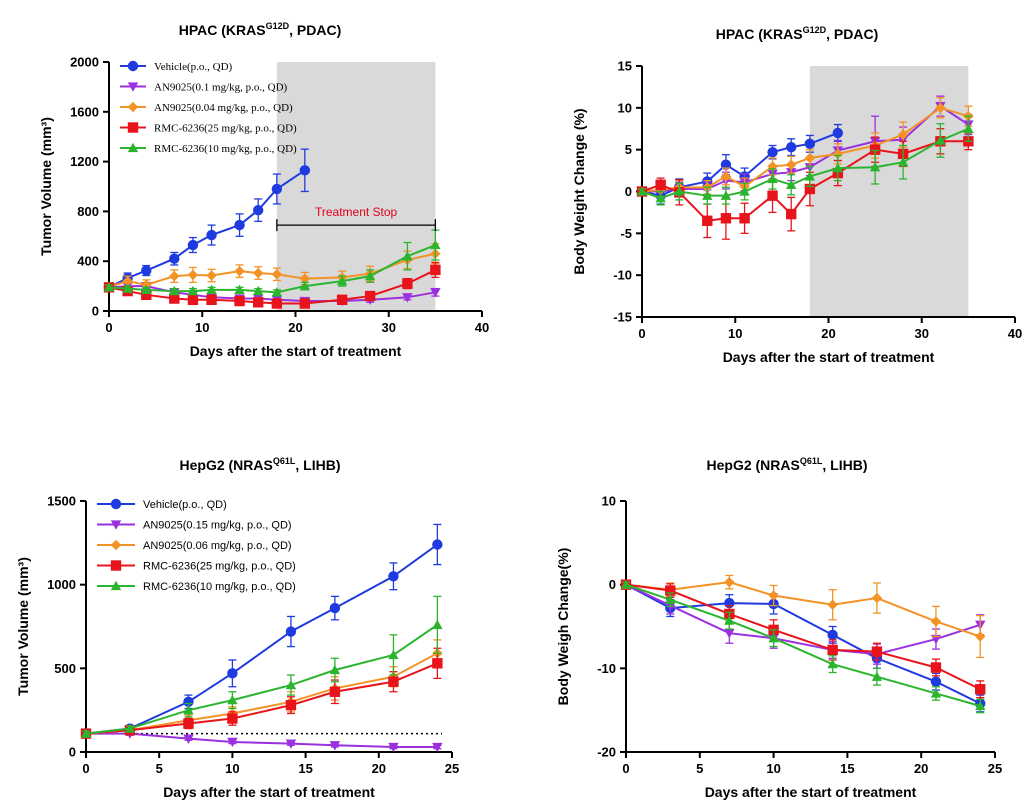 The height and width of the screenshot is (809, 1027). I want to click on y-tick-label: -10, so click(622, 275).